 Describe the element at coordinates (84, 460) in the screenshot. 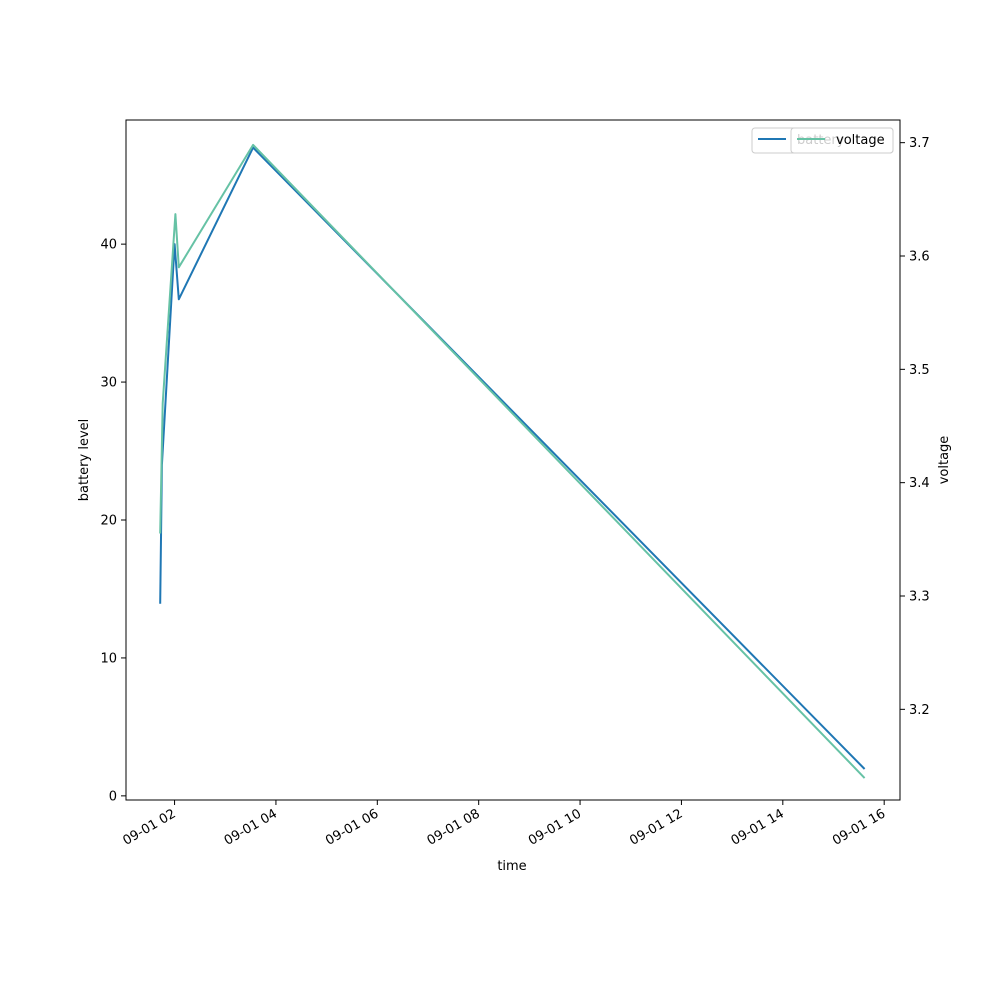

I see `y-axis-left-label: battery level` at that location.